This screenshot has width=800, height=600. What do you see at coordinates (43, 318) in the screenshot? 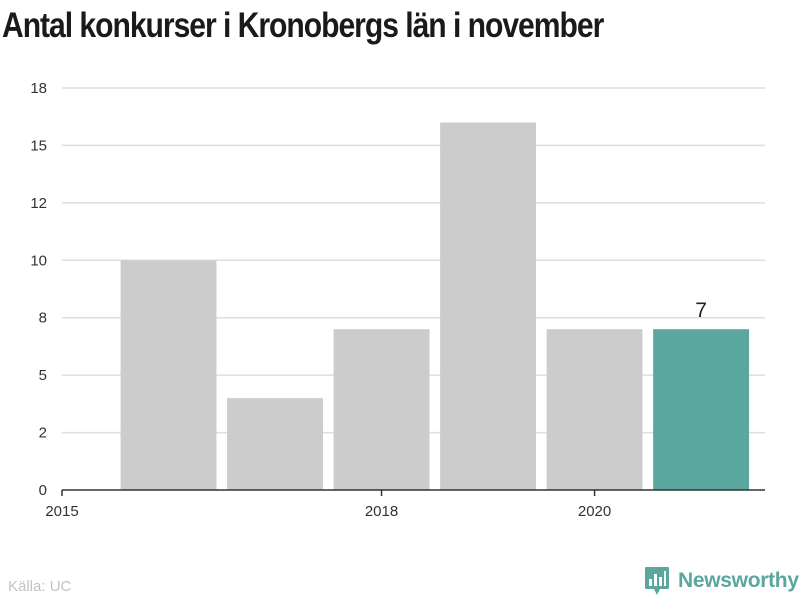
I see `y-tick-label: 8` at bounding box center [43, 318].